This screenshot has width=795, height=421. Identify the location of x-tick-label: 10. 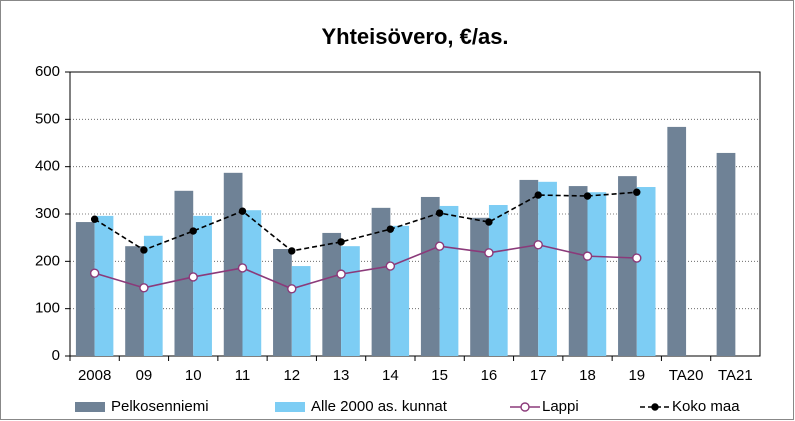
(193, 375).